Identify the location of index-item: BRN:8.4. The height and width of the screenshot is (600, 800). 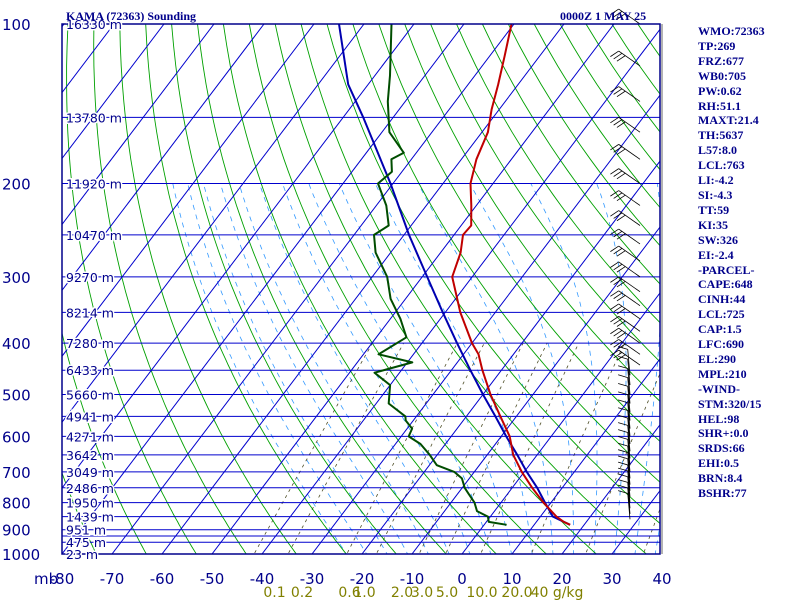
(720, 478).